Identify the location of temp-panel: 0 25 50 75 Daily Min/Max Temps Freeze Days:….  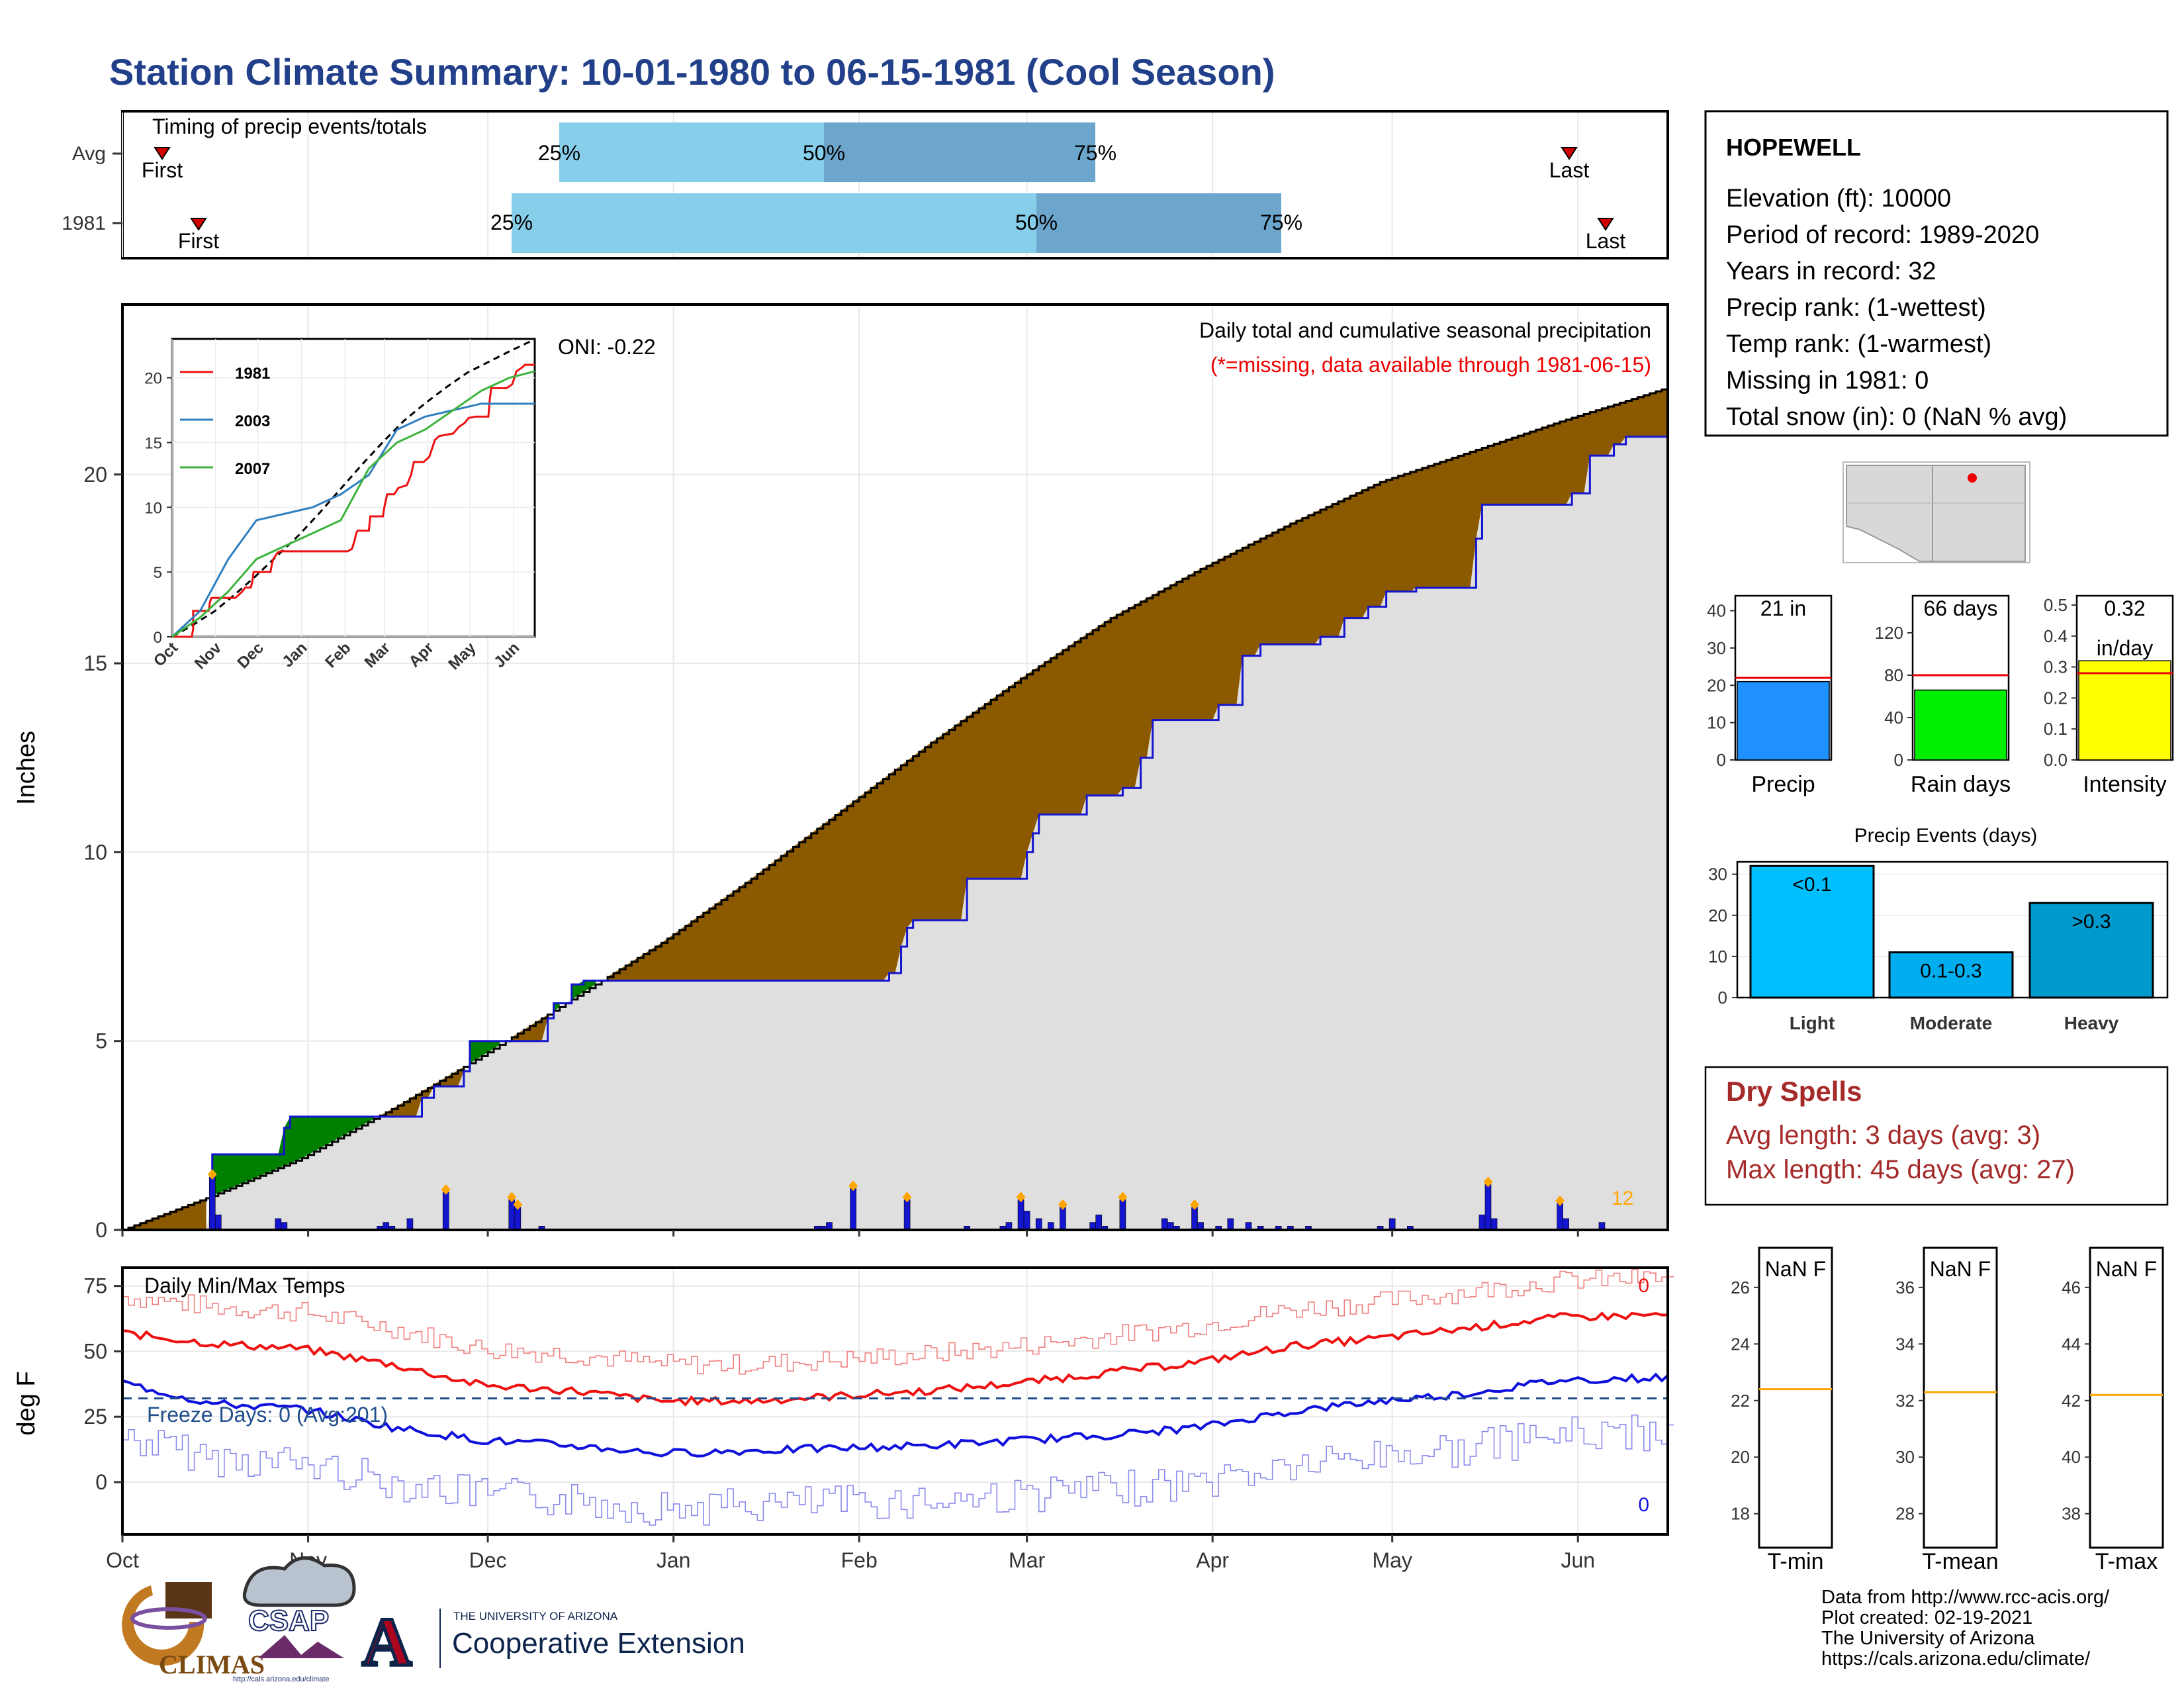
(843, 1401).